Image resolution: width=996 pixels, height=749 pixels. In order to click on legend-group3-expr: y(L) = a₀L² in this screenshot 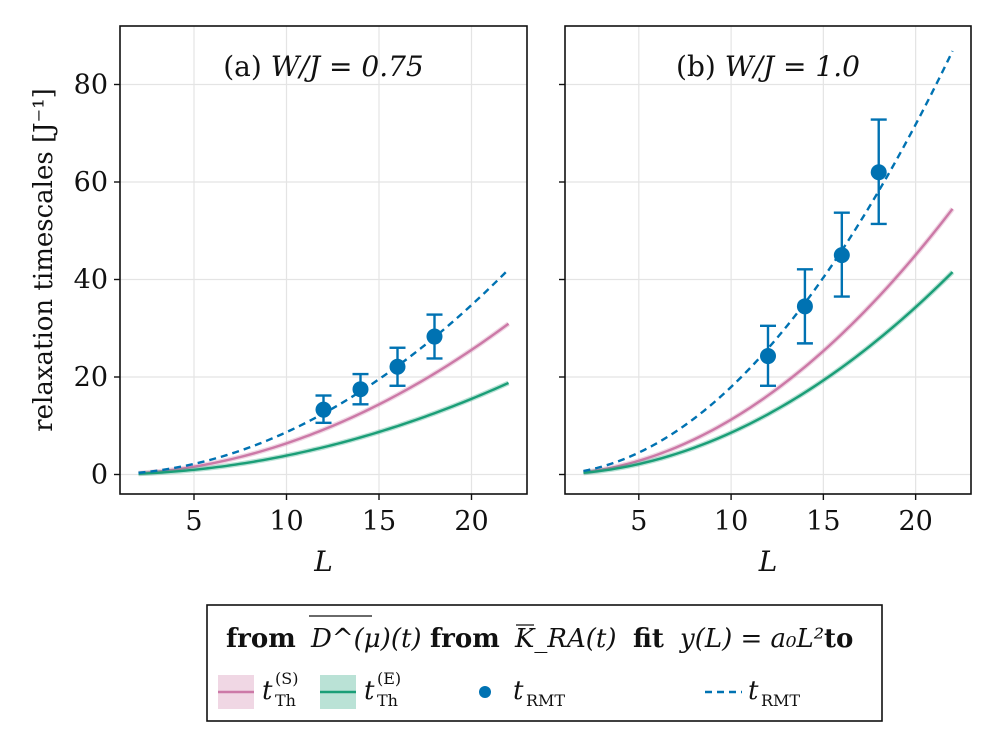, I will do `click(751, 639)`.